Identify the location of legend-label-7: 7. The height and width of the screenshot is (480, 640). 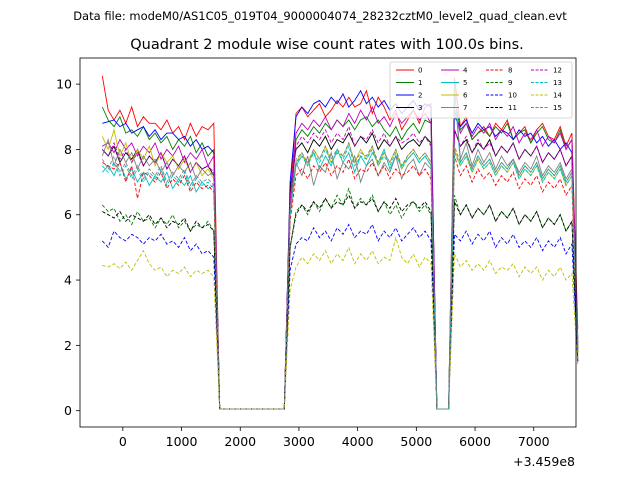
(465, 108).